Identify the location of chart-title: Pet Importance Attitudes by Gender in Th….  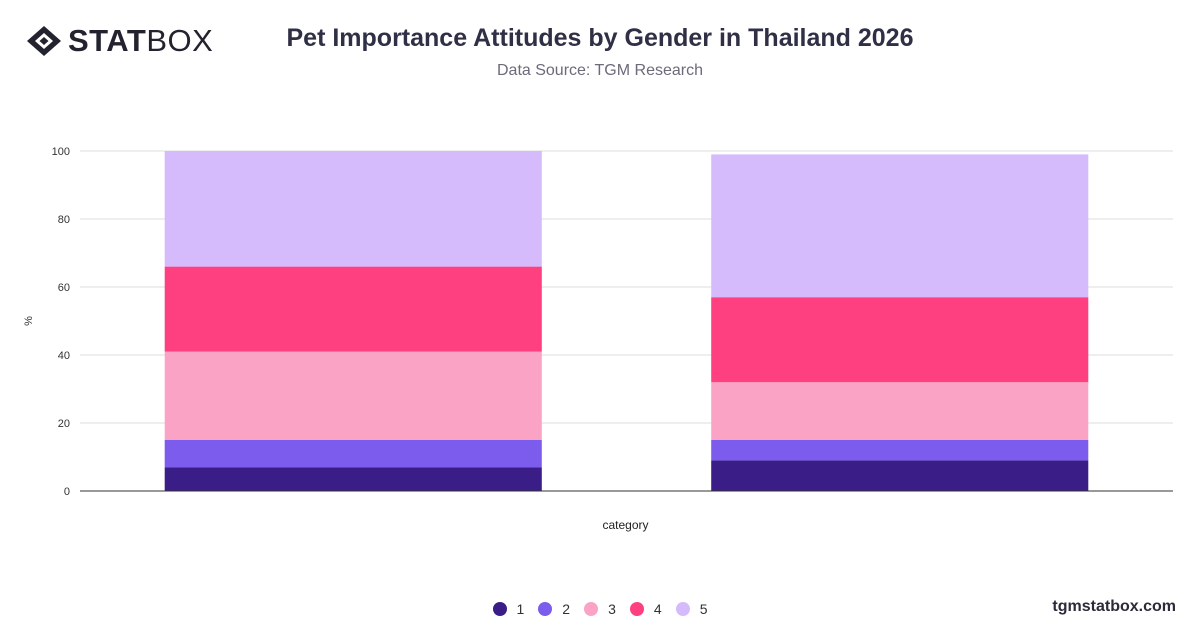
(600, 38).